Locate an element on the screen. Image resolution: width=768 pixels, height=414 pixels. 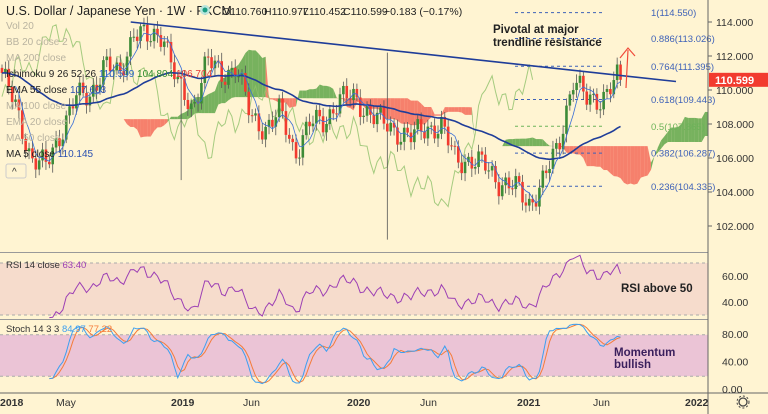
legend-ma5: MA 5 close 110.145 is located at coordinates (50, 154).